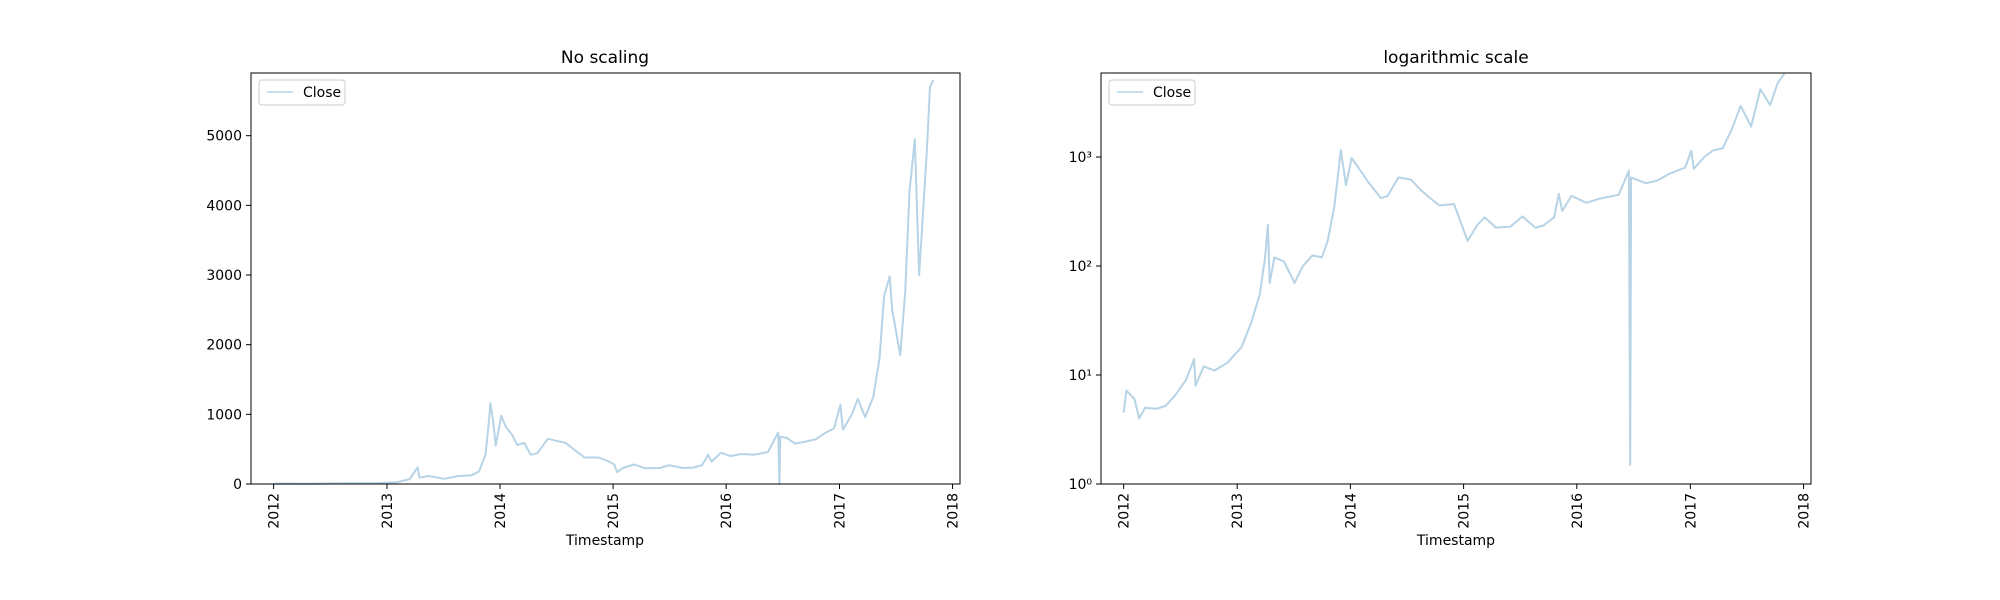  Describe the element at coordinates (1081, 485) in the screenshot. I see `y-tick-label: 10⁰` at that location.